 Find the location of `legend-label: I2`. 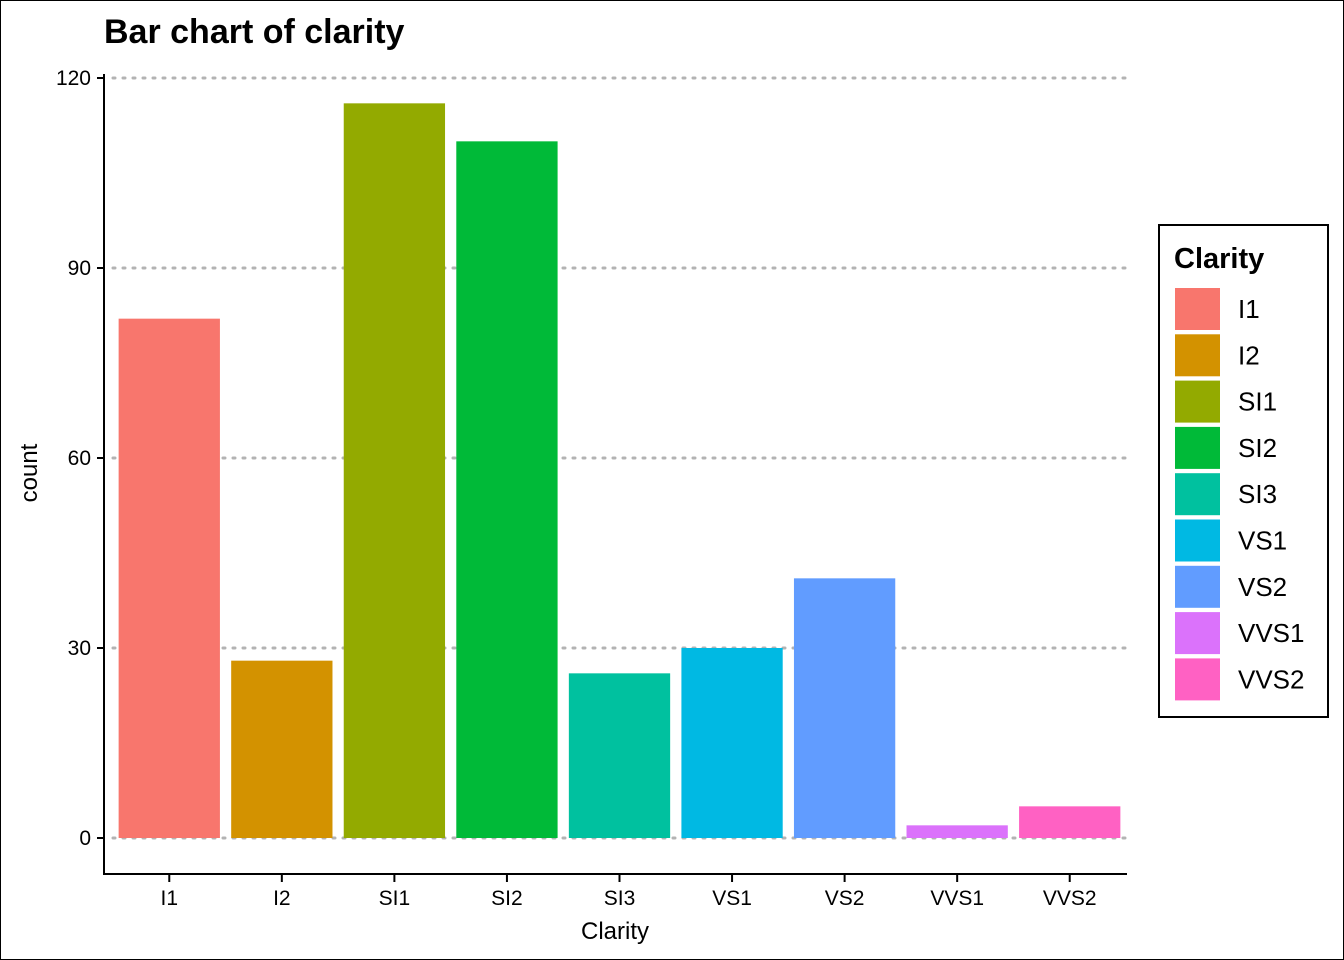

legend-label: I2 is located at coordinates (1249, 355).